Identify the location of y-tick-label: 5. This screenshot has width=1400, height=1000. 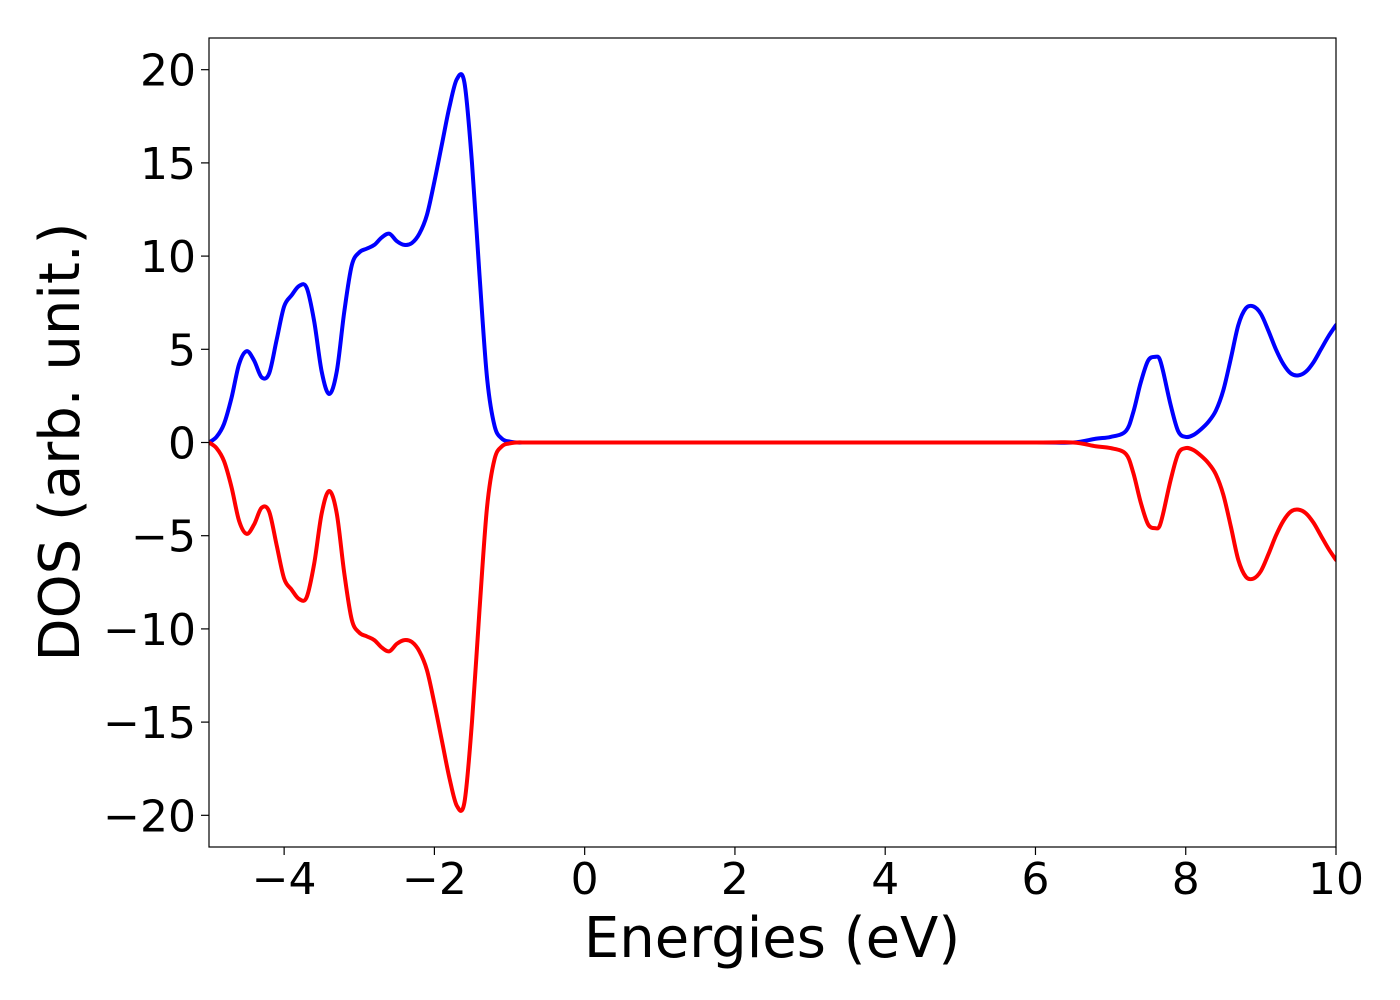
(182, 350).